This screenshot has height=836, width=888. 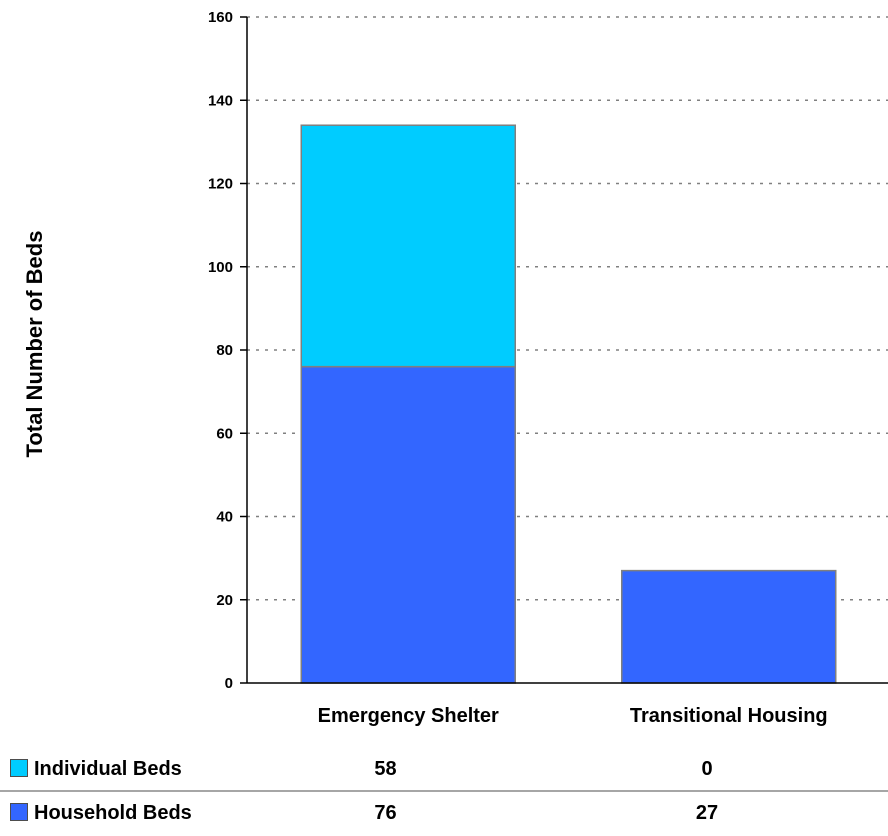 I want to click on individual-beds-swatch-icon, so click(x=19, y=767).